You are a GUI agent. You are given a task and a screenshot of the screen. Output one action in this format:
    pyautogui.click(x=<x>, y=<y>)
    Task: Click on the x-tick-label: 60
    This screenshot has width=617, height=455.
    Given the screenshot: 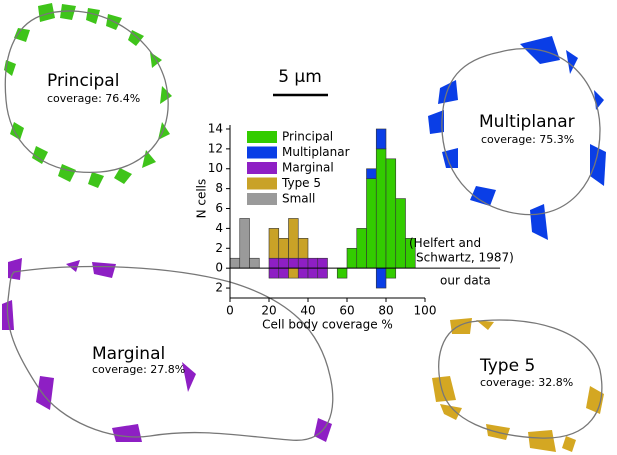 What is the action you would take?
    pyautogui.click(x=346, y=311)
    